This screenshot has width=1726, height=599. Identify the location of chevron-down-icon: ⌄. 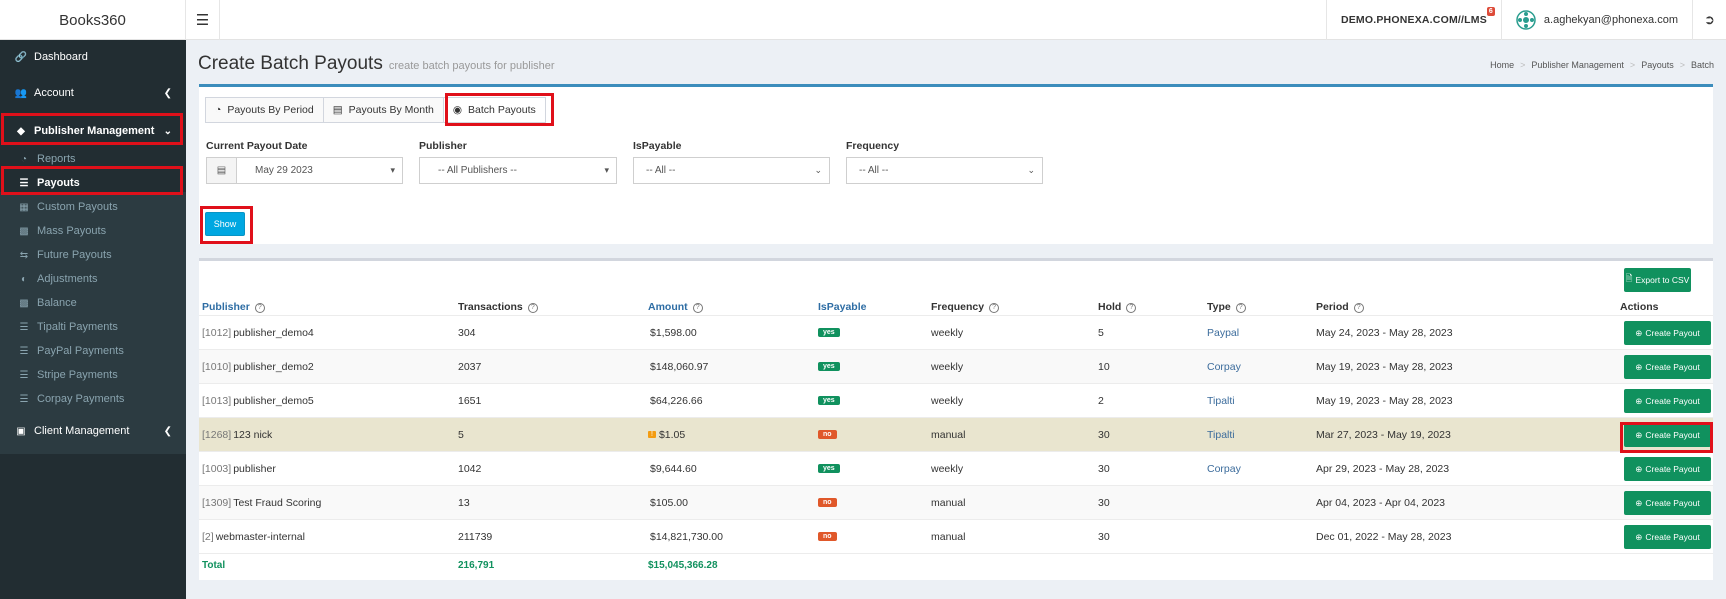
(818, 170).